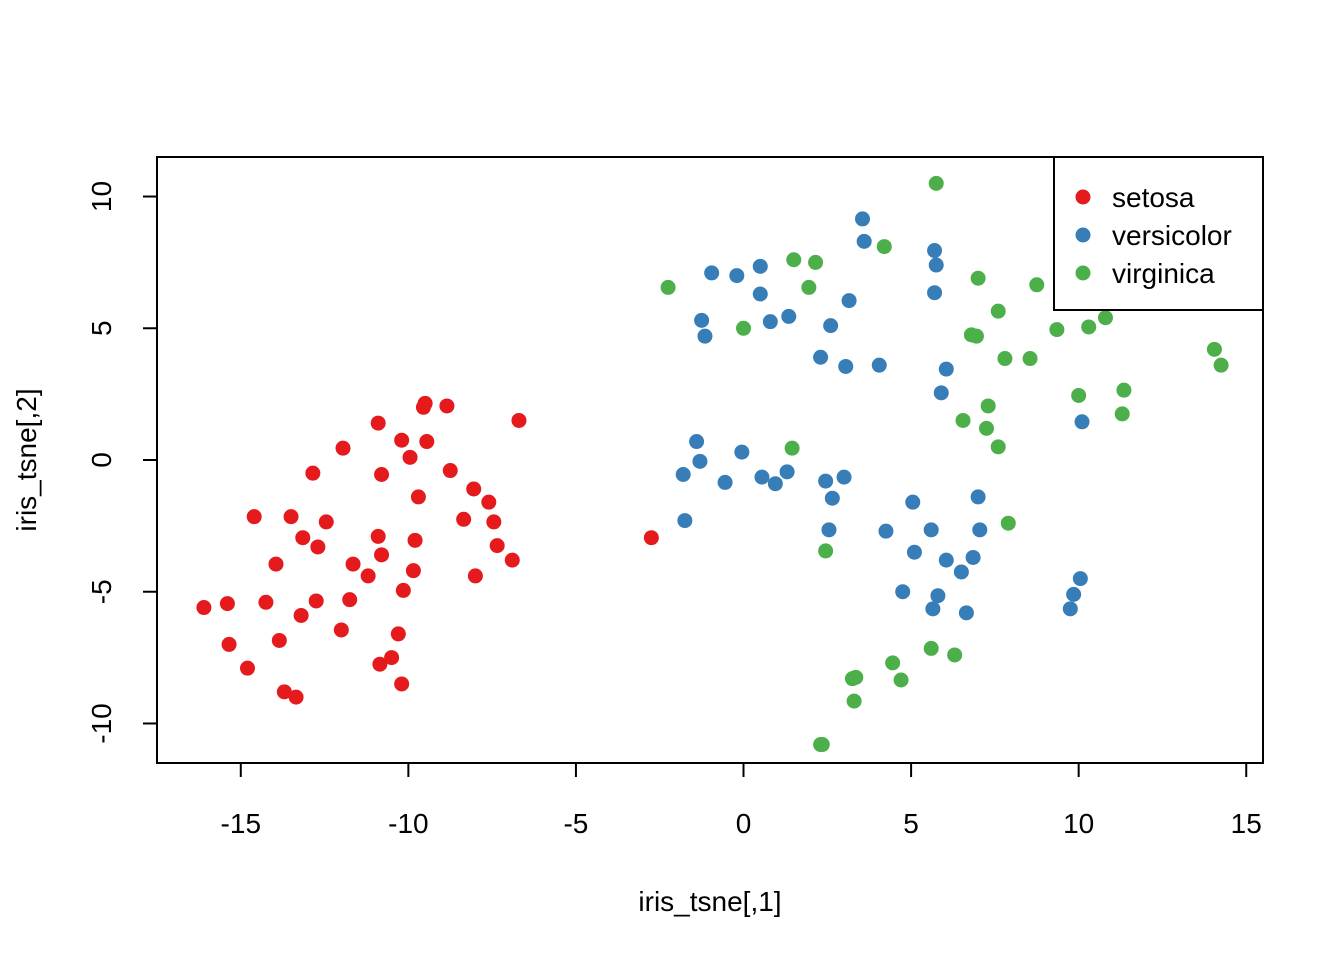 This screenshot has width=1344, height=960. Describe the element at coordinates (744, 823) in the screenshot. I see `x-tick-label: 0` at that location.